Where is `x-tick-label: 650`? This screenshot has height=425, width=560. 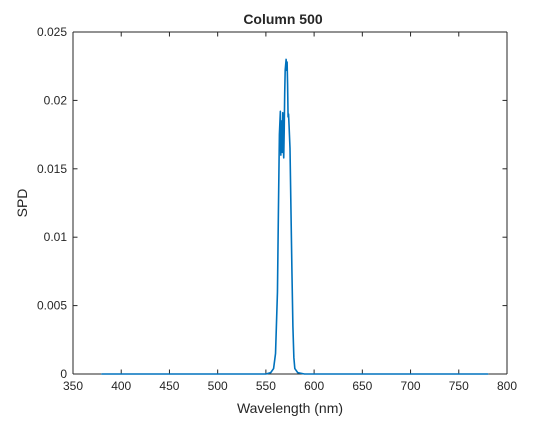
x-tick-label: 650 is located at coordinates (362, 386).